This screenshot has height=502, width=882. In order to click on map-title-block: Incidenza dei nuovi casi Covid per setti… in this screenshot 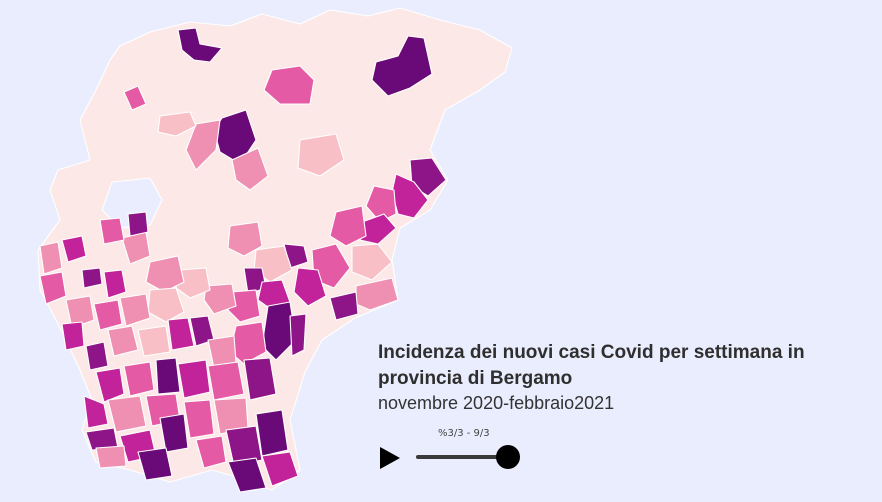, I will do `click(618, 377)`.